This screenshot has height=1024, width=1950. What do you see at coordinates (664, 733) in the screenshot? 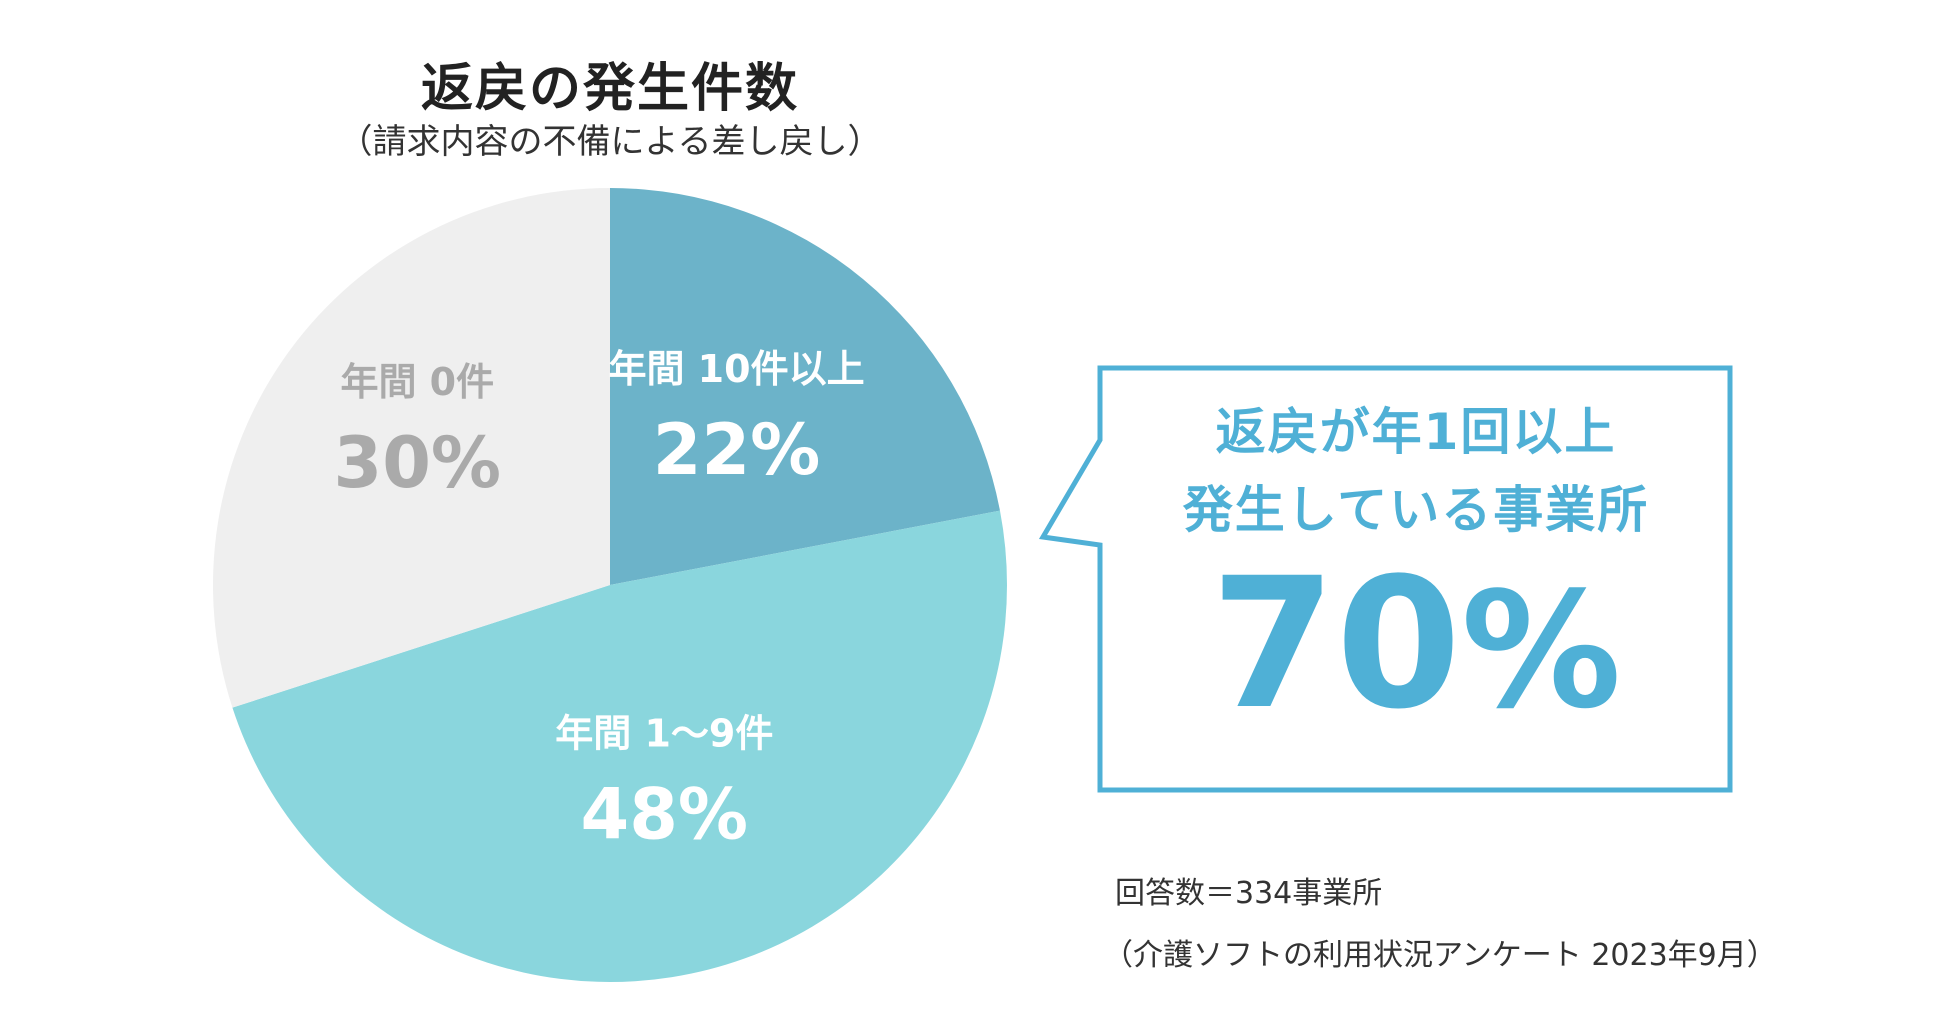
I see `slice-category-label: 年間 1〜9件` at bounding box center [664, 733].